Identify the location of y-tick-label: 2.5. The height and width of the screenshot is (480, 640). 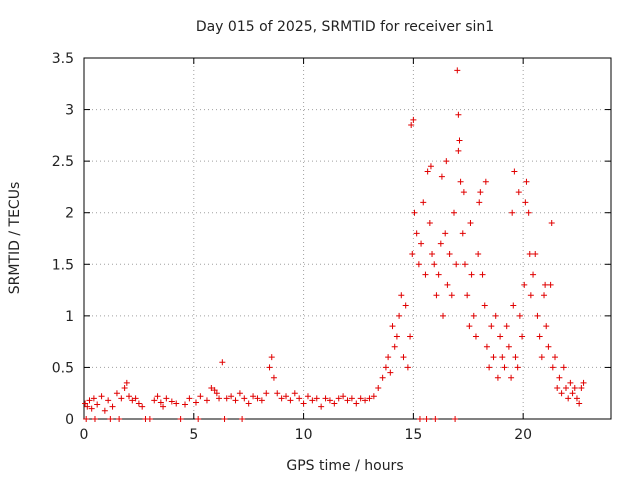
(63, 162).